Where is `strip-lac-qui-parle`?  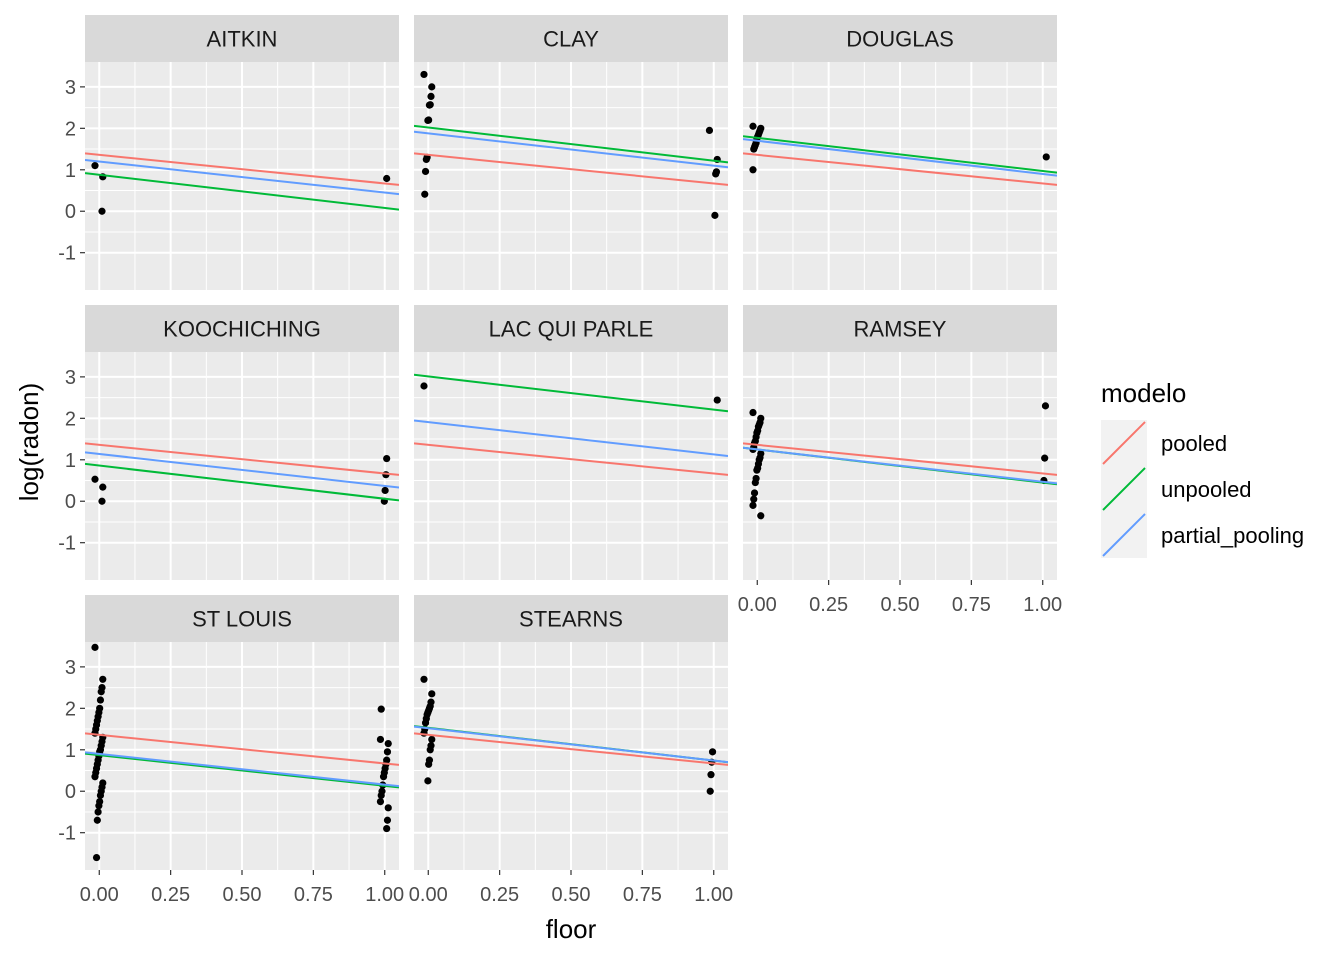
strip-lac-qui-parle is located at coordinates (571, 328).